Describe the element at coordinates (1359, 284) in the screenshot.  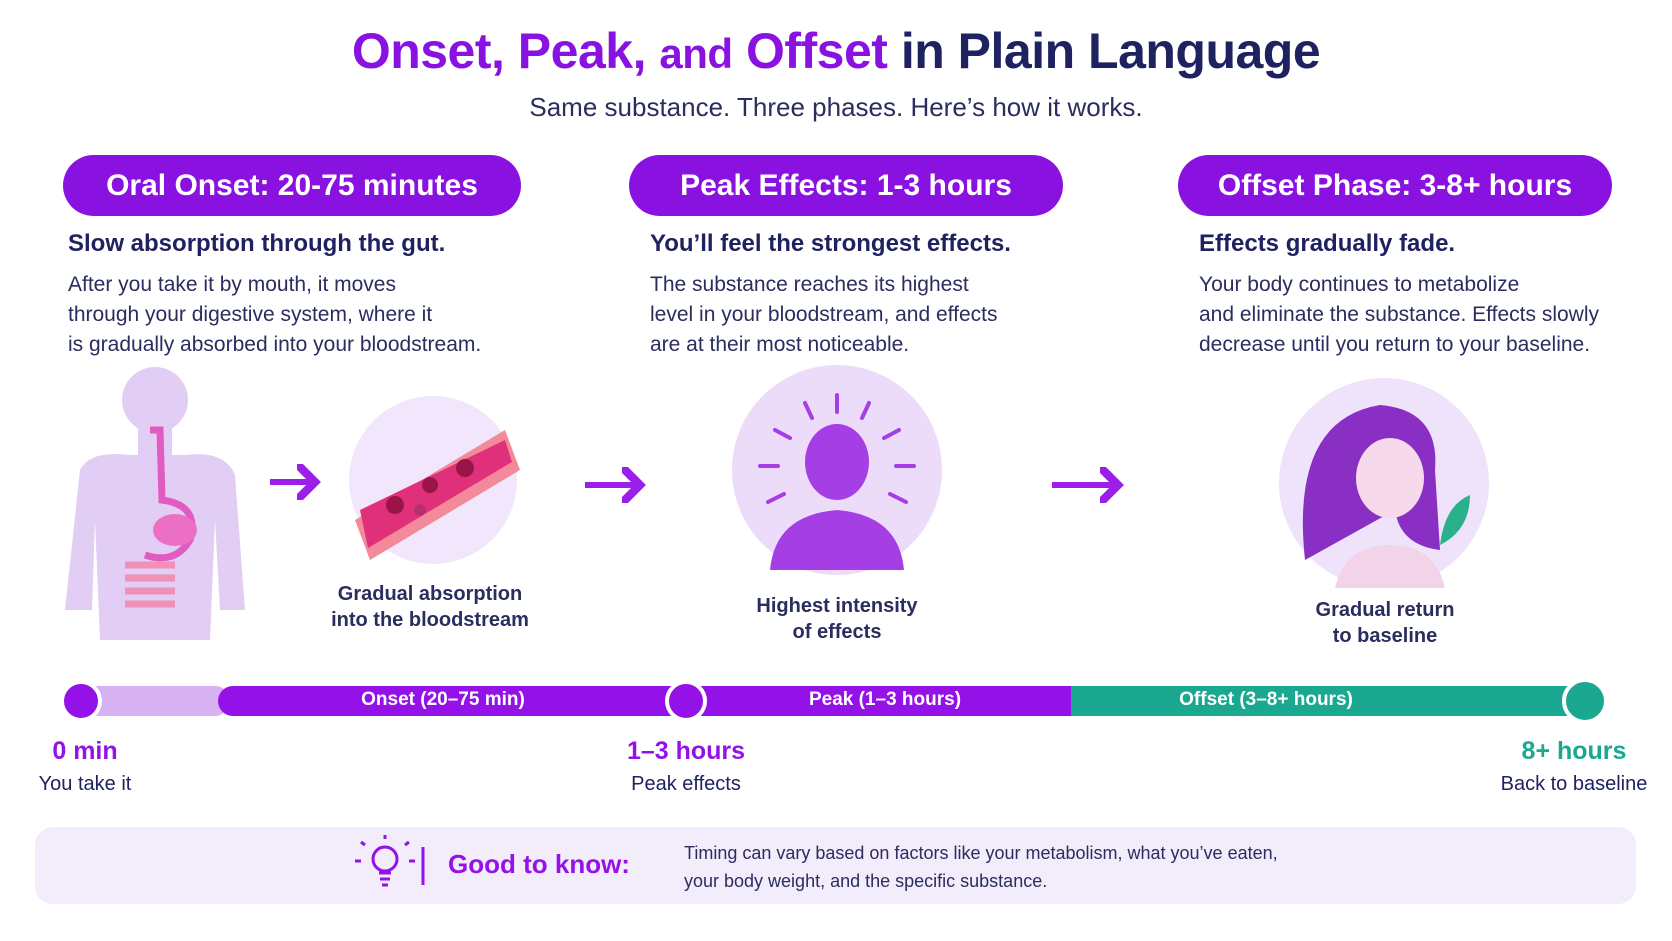
I see `body-line: Your body continues to metabolize` at that location.